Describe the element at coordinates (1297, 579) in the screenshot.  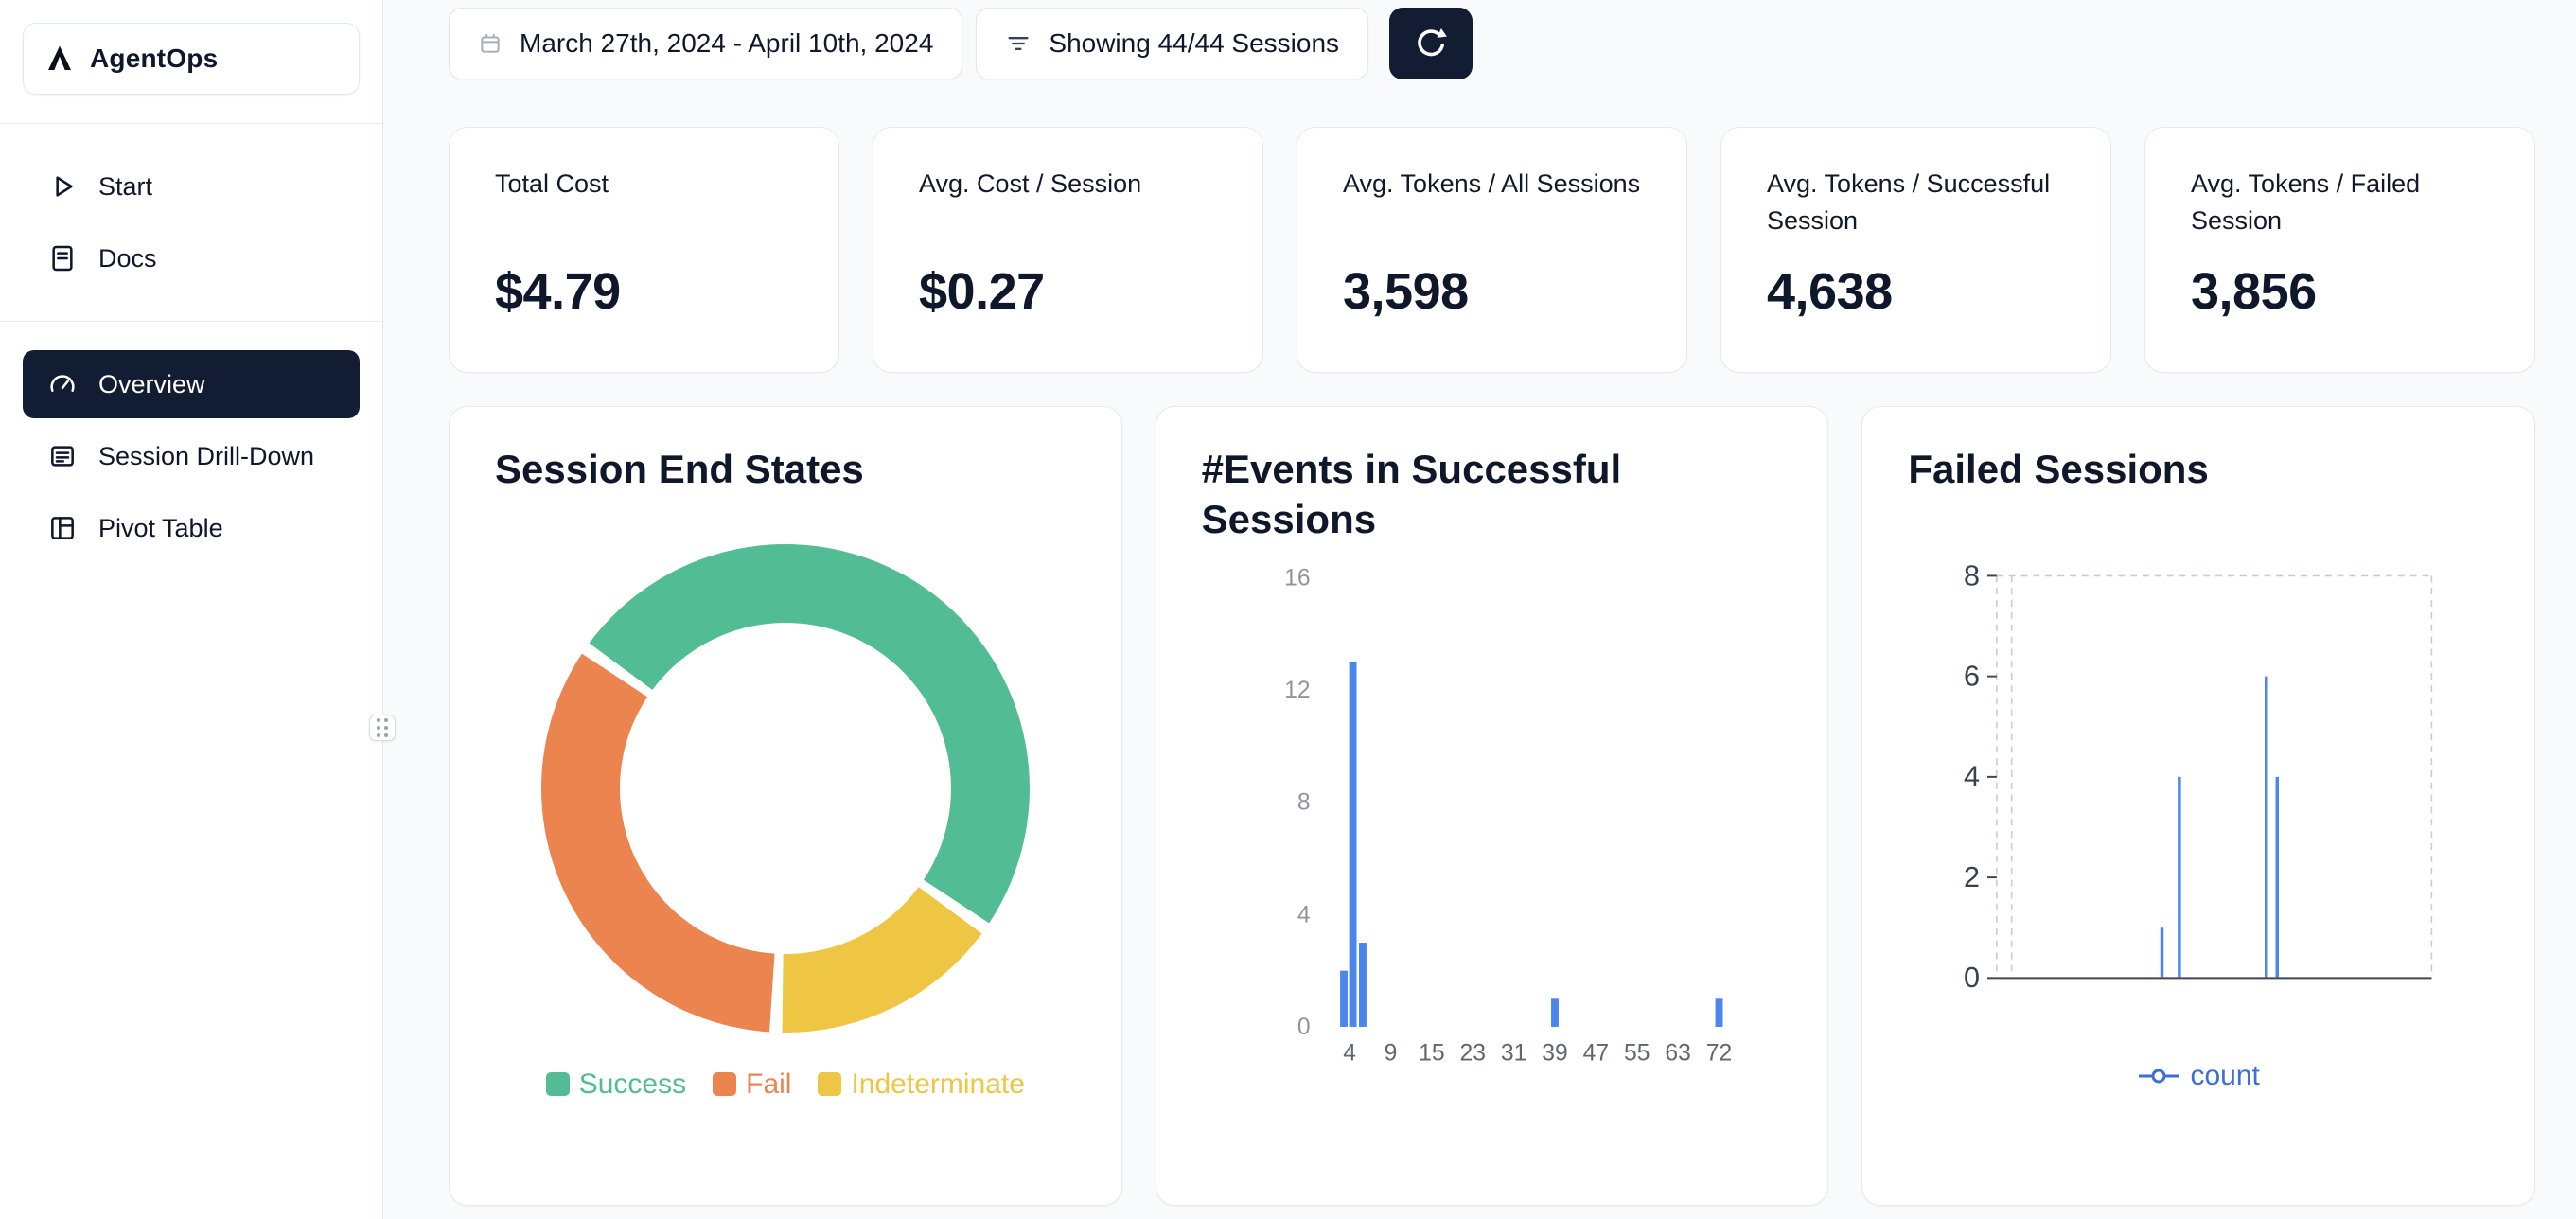
I see `svg-text: 16` at that location.